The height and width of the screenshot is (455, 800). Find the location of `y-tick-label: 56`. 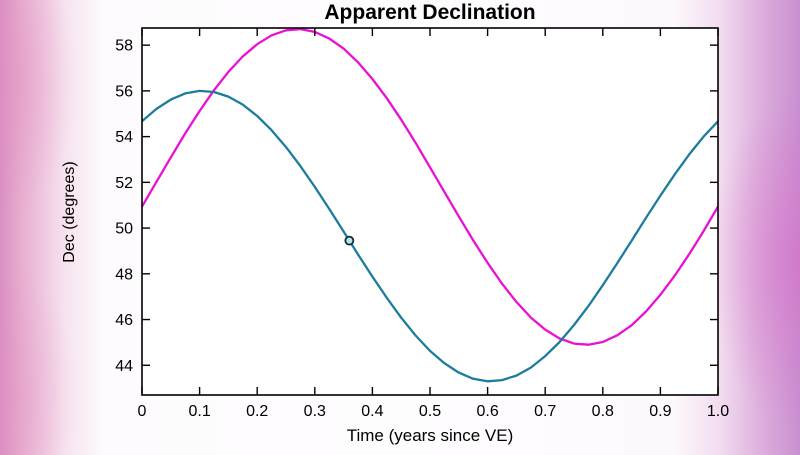

y-tick-label: 56 is located at coordinates (124, 91).